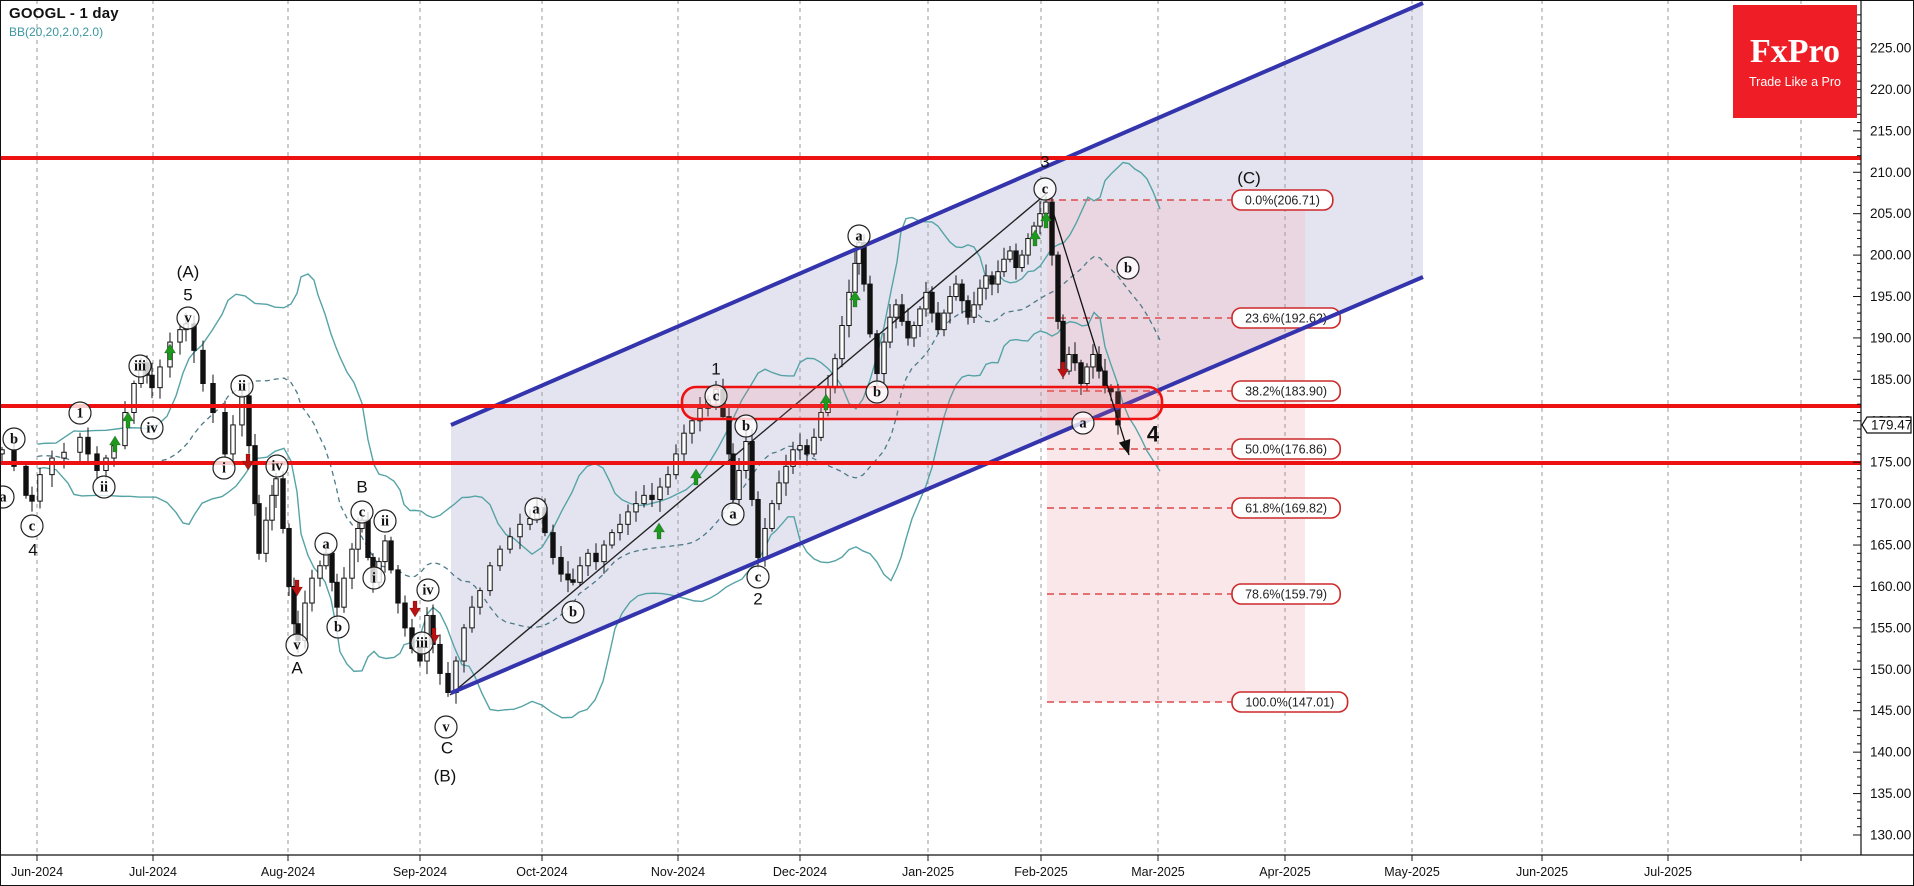  I want to click on svg-text: b, so click(338, 628).